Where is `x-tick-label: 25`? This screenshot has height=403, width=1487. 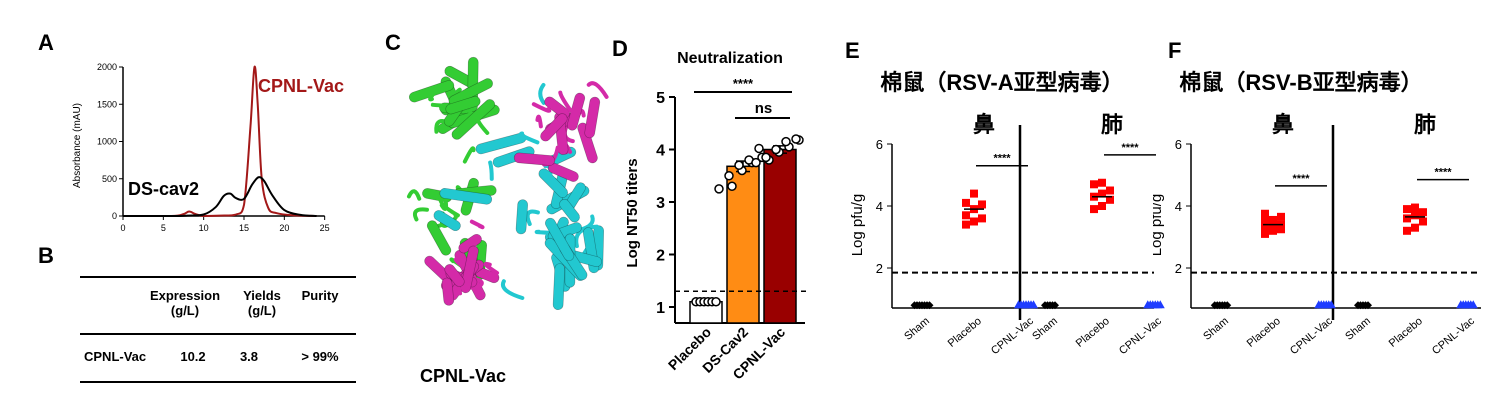
x-tick-label: 25 is located at coordinates (325, 228).